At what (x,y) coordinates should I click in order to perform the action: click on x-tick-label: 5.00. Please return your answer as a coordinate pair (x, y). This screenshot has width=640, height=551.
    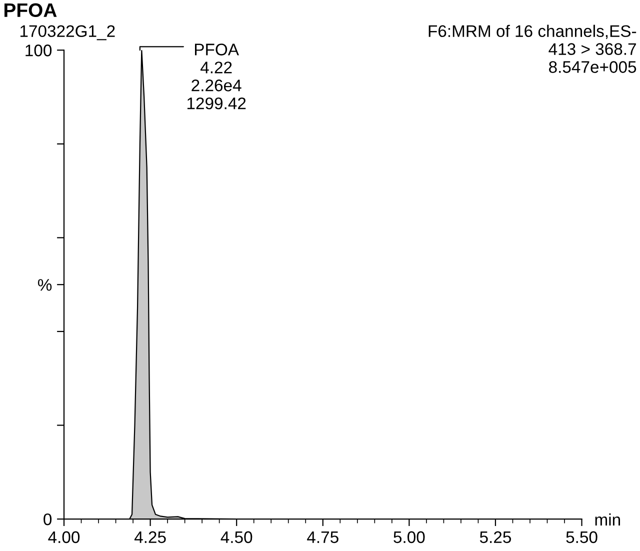
    Looking at the image, I should click on (409, 537).